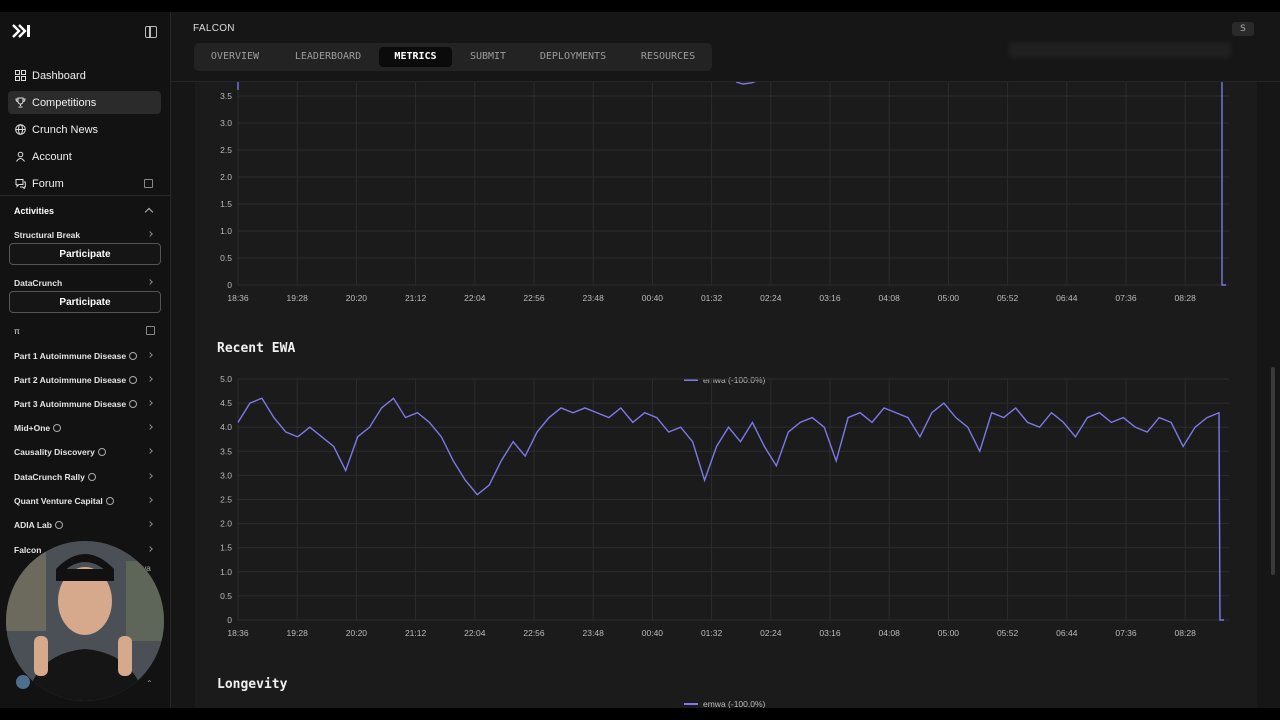  What do you see at coordinates (235, 56) in the screenshot?
I see `tab-overview: OVERVIEW` at bounding box center [235, 56].